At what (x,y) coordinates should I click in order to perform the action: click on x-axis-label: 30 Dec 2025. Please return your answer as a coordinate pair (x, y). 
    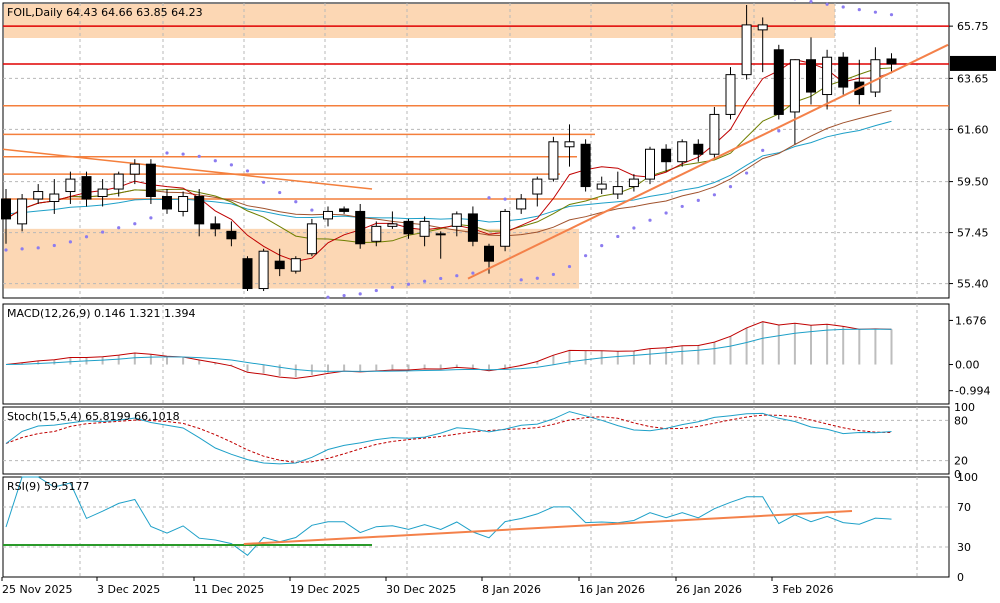
    Looking at the image, I should click on (421, 589).